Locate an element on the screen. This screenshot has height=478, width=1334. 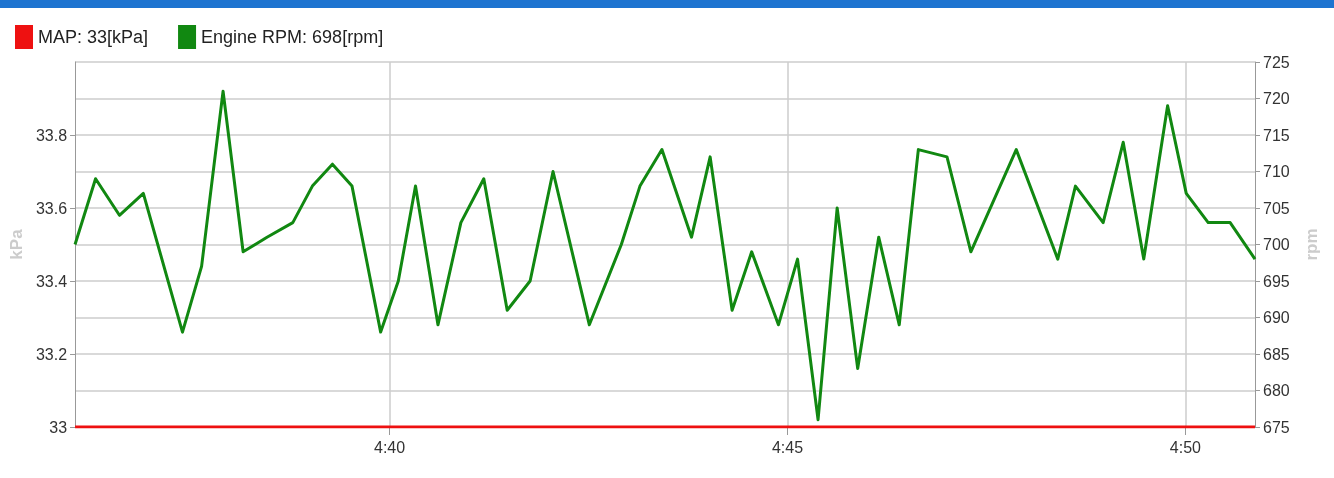
x-tick-label: 4:40 is located at coordinates (390, 447).